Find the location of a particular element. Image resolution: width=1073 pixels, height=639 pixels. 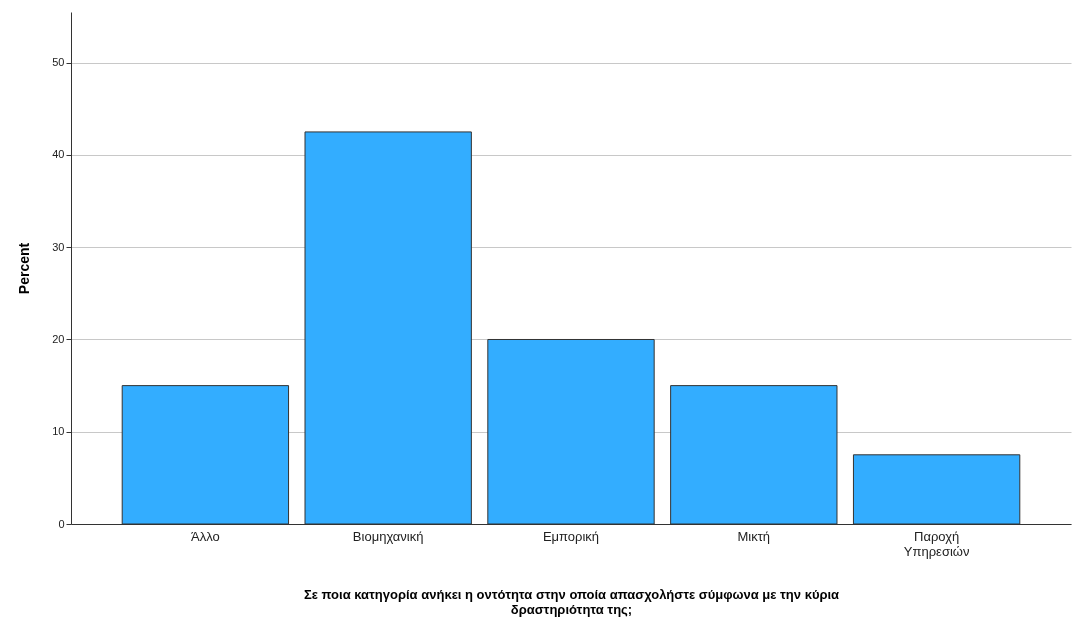

y-tick-label: 30 is located at coordinates (58, 246).